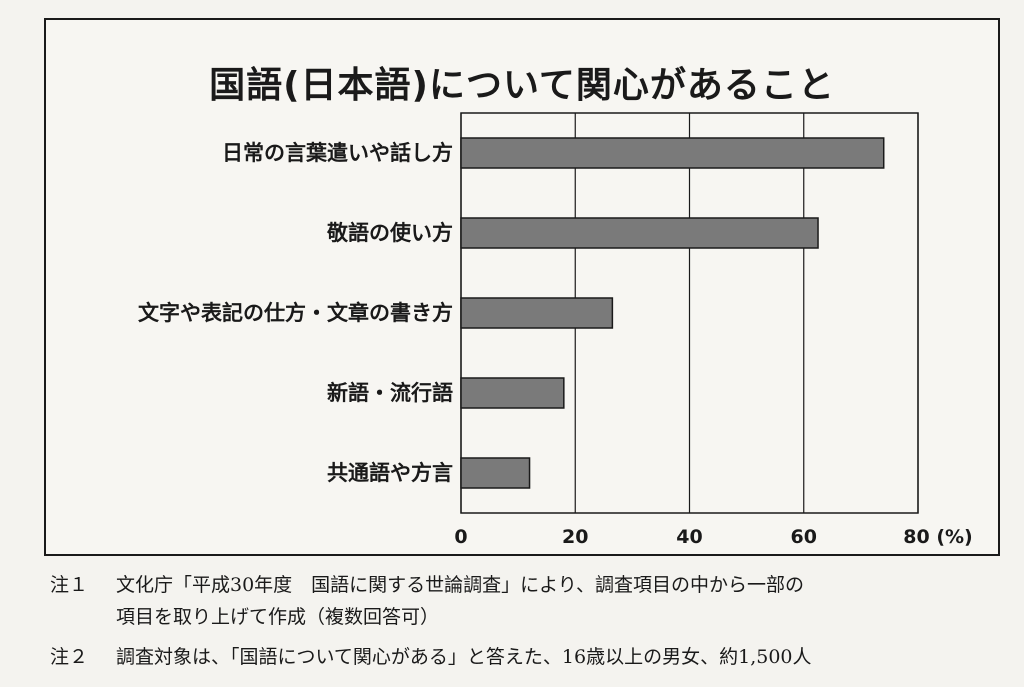  I want to click on note-1-line-1: 文化庁「平成30年度 国語に関する世論調査」により、調査項目の中から一部の, so click(460, 585).